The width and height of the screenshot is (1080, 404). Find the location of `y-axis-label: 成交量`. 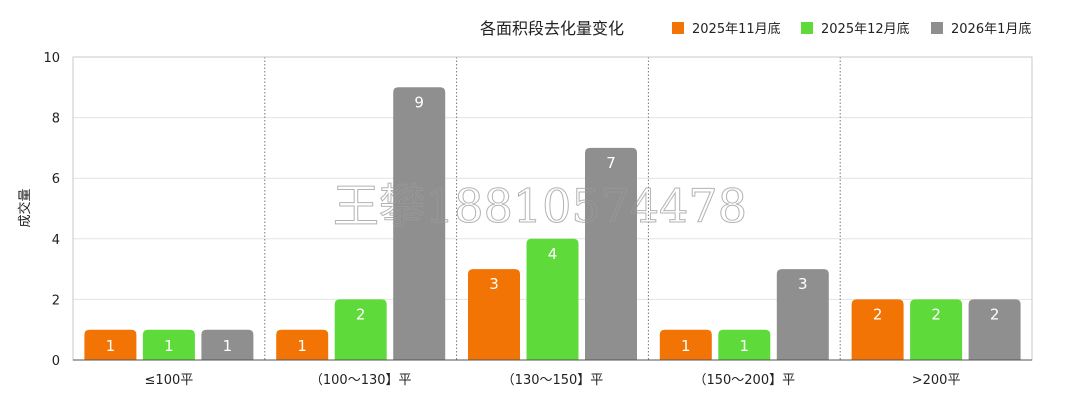

y-axis-label: 成交量 is located at coordinates (25, 207).